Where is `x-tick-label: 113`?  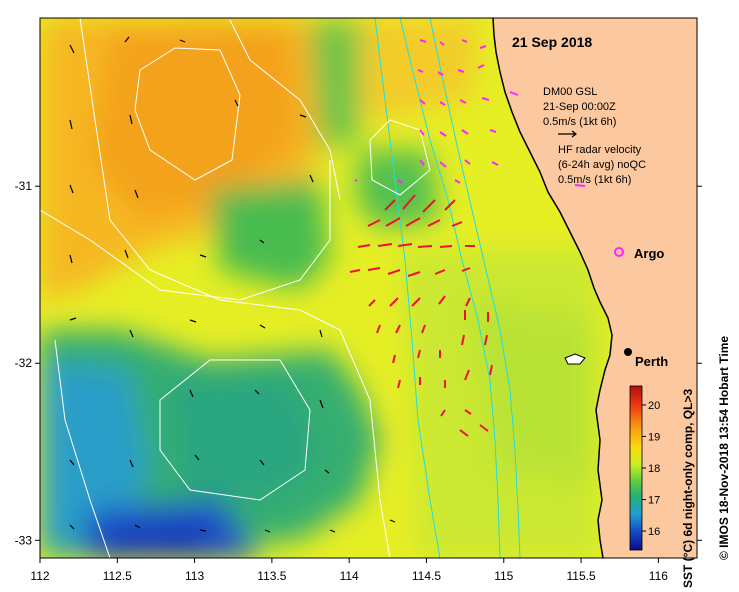 x-tick-label: 113 is located at coordinates (194, 576).